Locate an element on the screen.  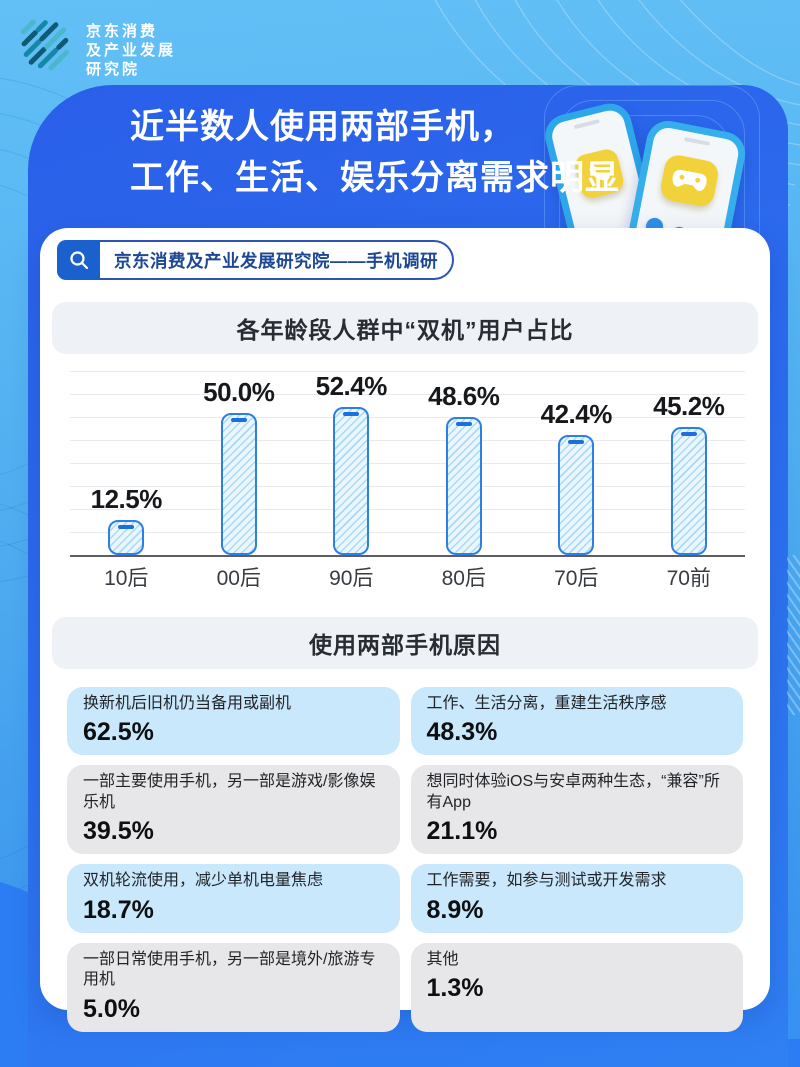
reason-value: 62.5% is located at coordinates (118, 732).